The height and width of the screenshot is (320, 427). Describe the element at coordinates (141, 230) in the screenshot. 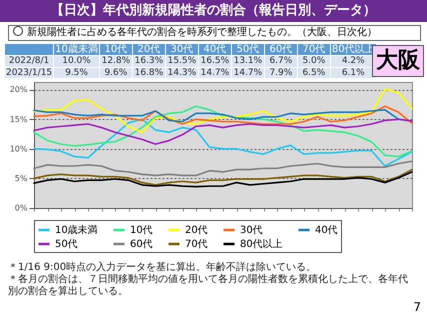

I see `legend-label: 10代` at that location.